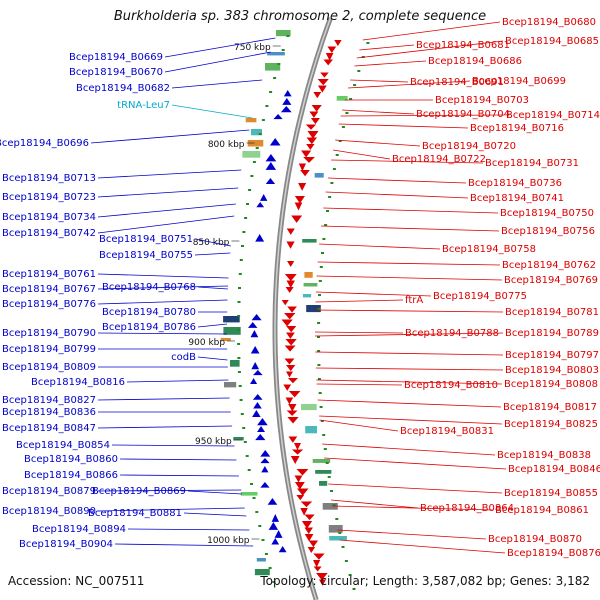 This screenshot has width=600, height=600. I want to click on right-gene-label: Bcep18194_B0741, so click(517, 198).